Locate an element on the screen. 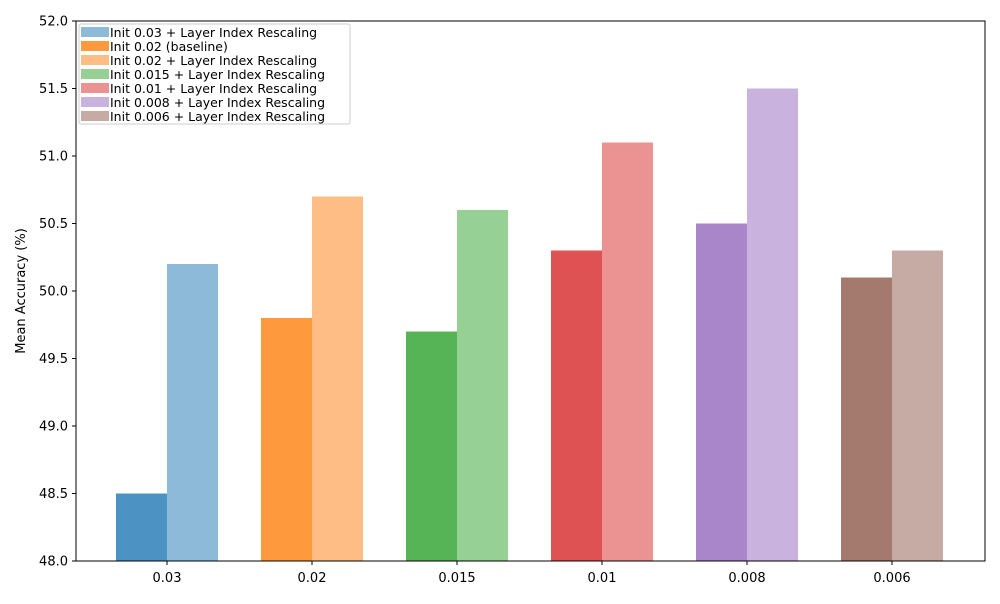 This screenshot has width=1000, height=604. bar-0.006-left is located at coordinates (866, 419).